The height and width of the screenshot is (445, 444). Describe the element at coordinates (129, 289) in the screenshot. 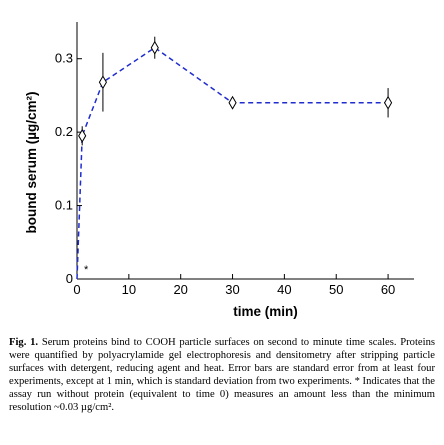

I see `x-tick-label: 10` at that location.